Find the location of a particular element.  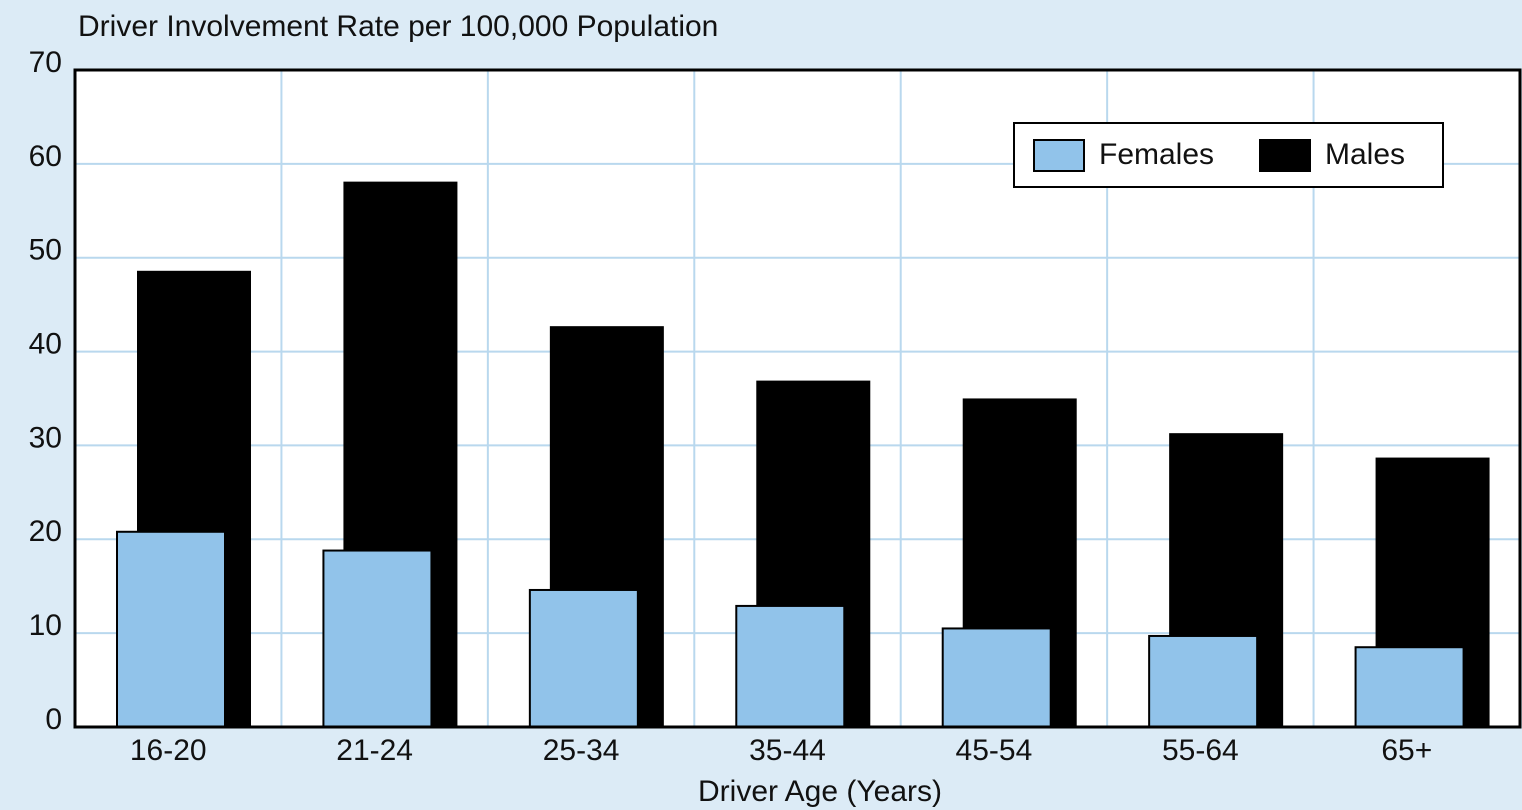

y-tick-label: 10 is located at coordinates (45, 625).